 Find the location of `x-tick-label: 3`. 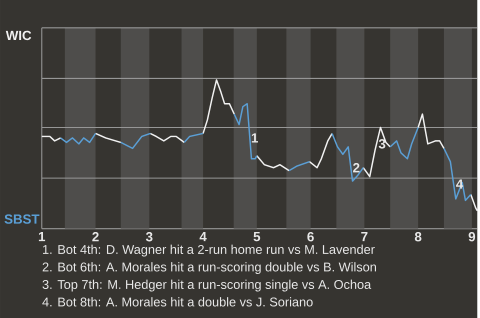

x-tick-label: 3 is located at coordinates (149, 237).